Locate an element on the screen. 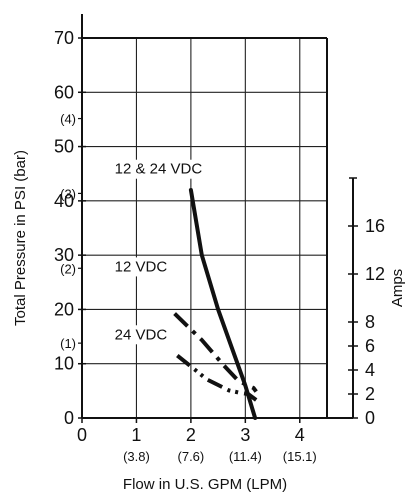  series-label-2: 12 VDC is located at coordinates (141, 266).